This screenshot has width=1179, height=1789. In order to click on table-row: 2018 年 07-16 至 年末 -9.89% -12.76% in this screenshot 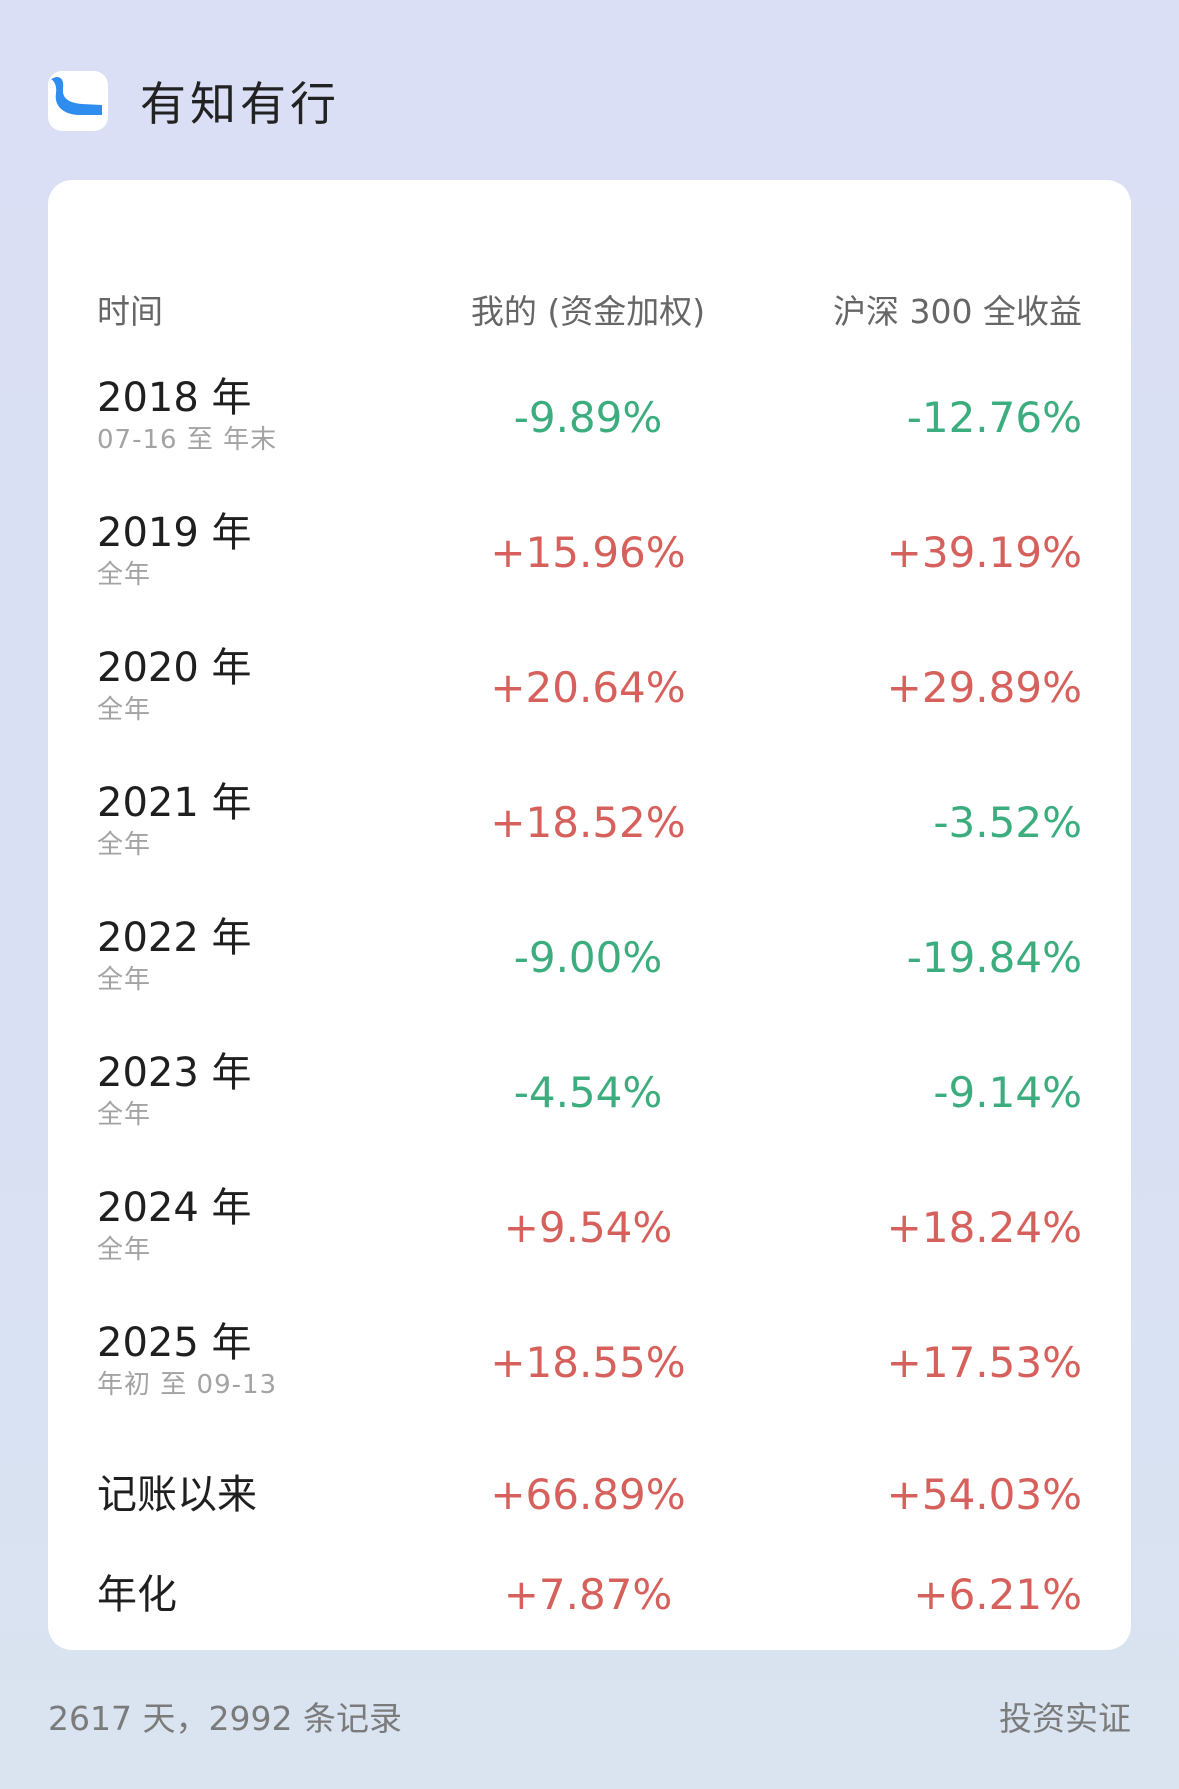, I will do `click(589, 425)`.